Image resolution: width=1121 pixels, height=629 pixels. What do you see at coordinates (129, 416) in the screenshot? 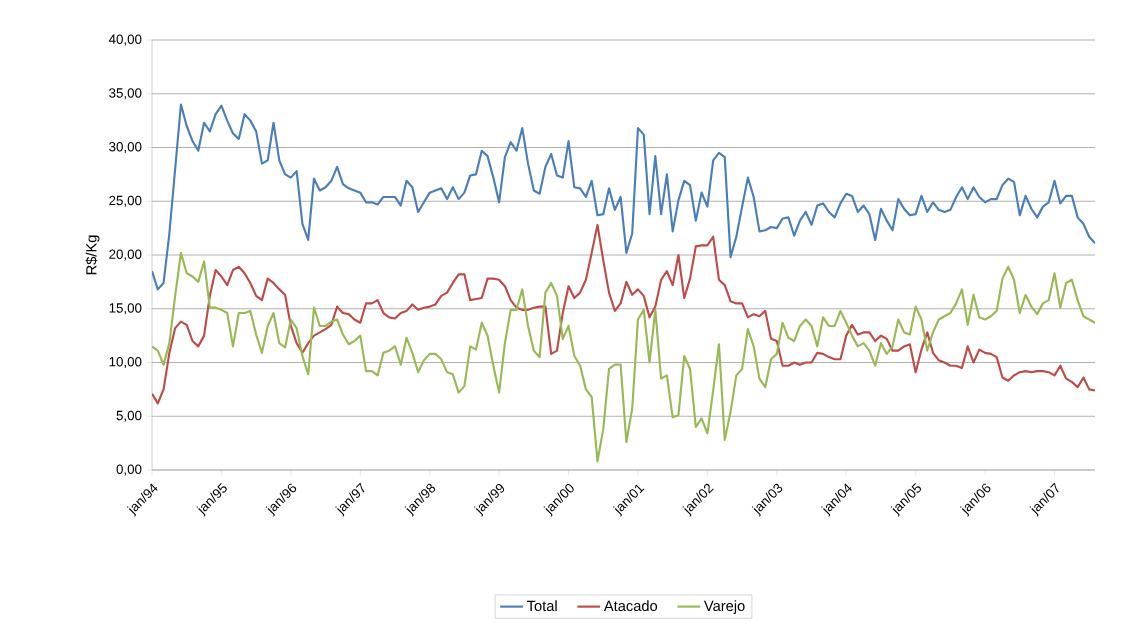
I see `y-tick-label: 5,00` at bounding box center [129, 416].